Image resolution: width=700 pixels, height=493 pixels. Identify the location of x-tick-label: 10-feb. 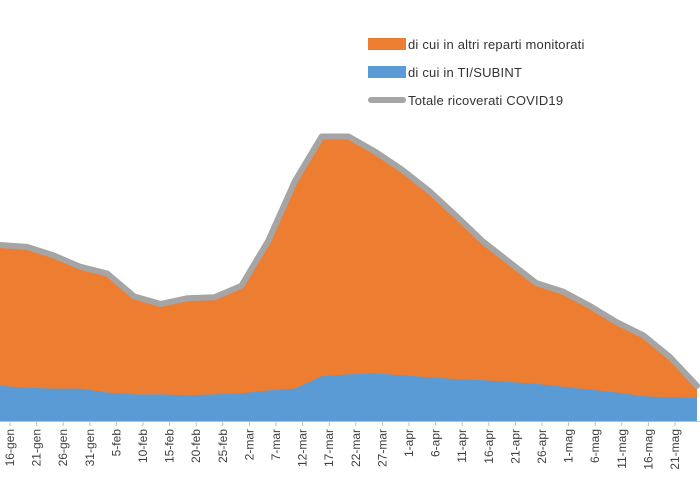
(143, 446).